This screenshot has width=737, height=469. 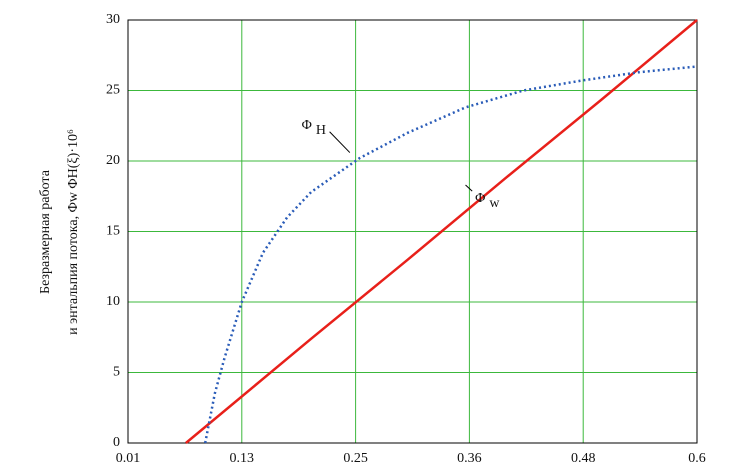 I want to click on annotation-subscript: H, so click(x=321, y=130).